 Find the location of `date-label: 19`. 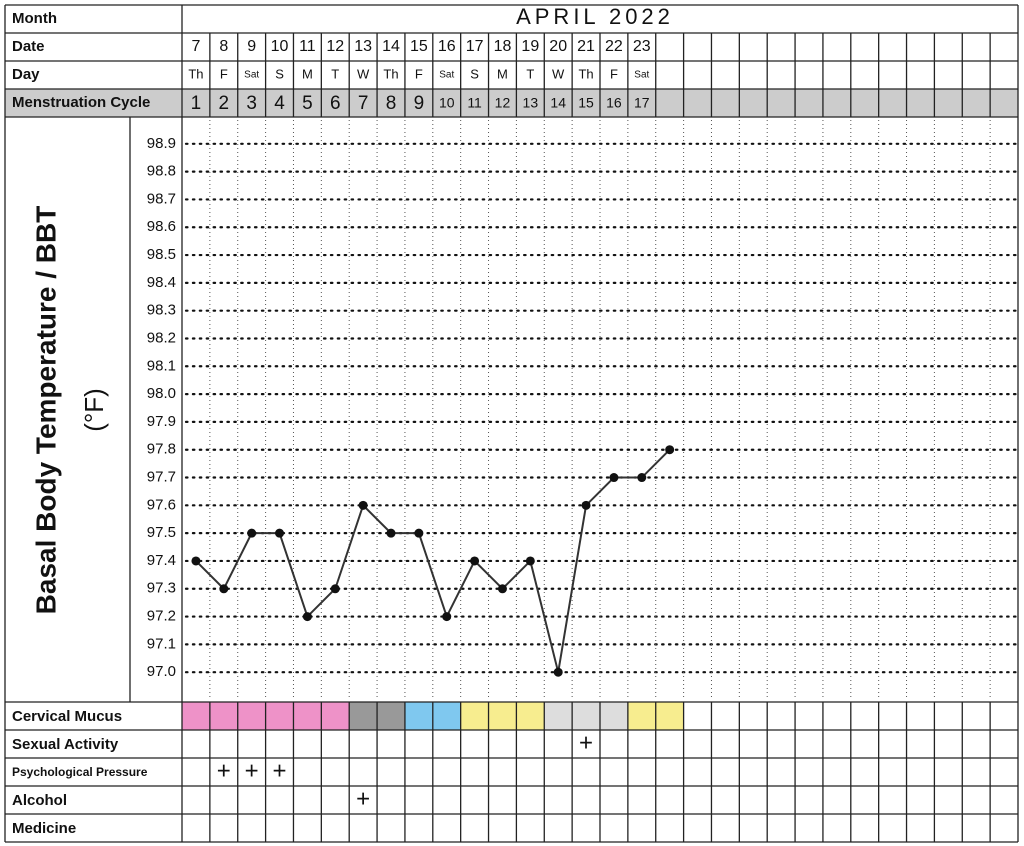

date-label: 19 is located at coordinates (530, 46).